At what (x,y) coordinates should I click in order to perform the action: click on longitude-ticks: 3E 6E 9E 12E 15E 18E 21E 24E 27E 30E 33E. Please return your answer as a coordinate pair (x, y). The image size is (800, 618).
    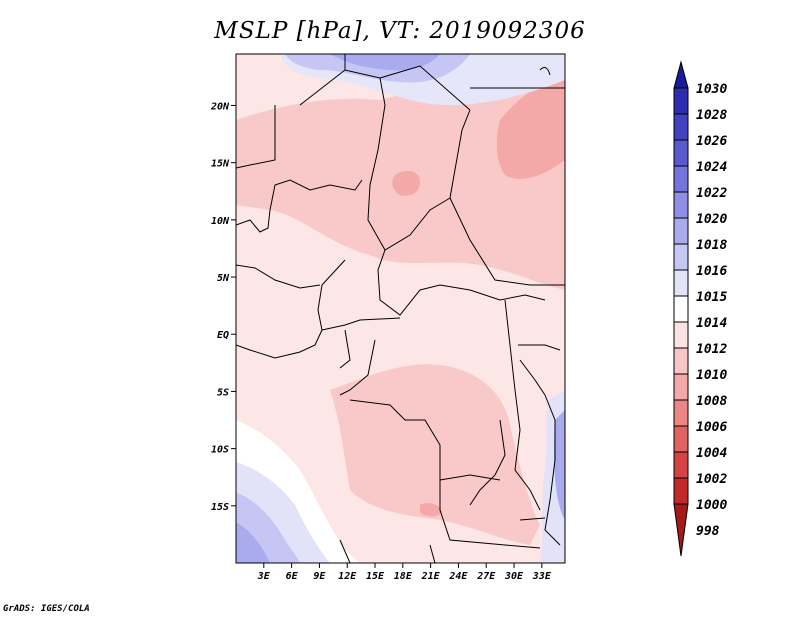
    Looking at the image, I should click on (404, 572).